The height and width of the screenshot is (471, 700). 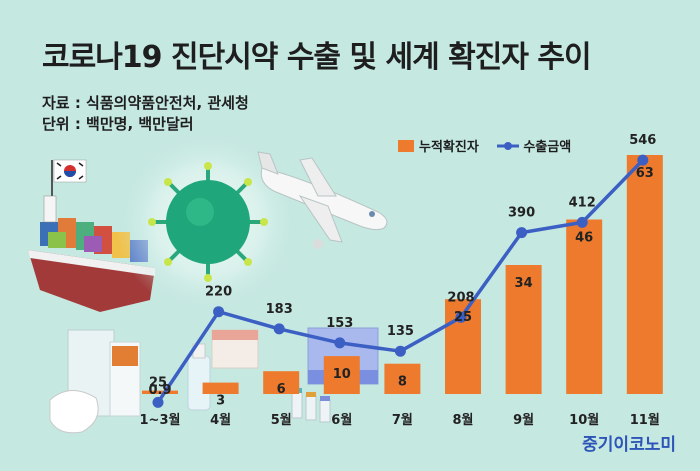 I want to click on unit-note: 단위 : 백만명, 백만달러, so click(x=118, y=124).